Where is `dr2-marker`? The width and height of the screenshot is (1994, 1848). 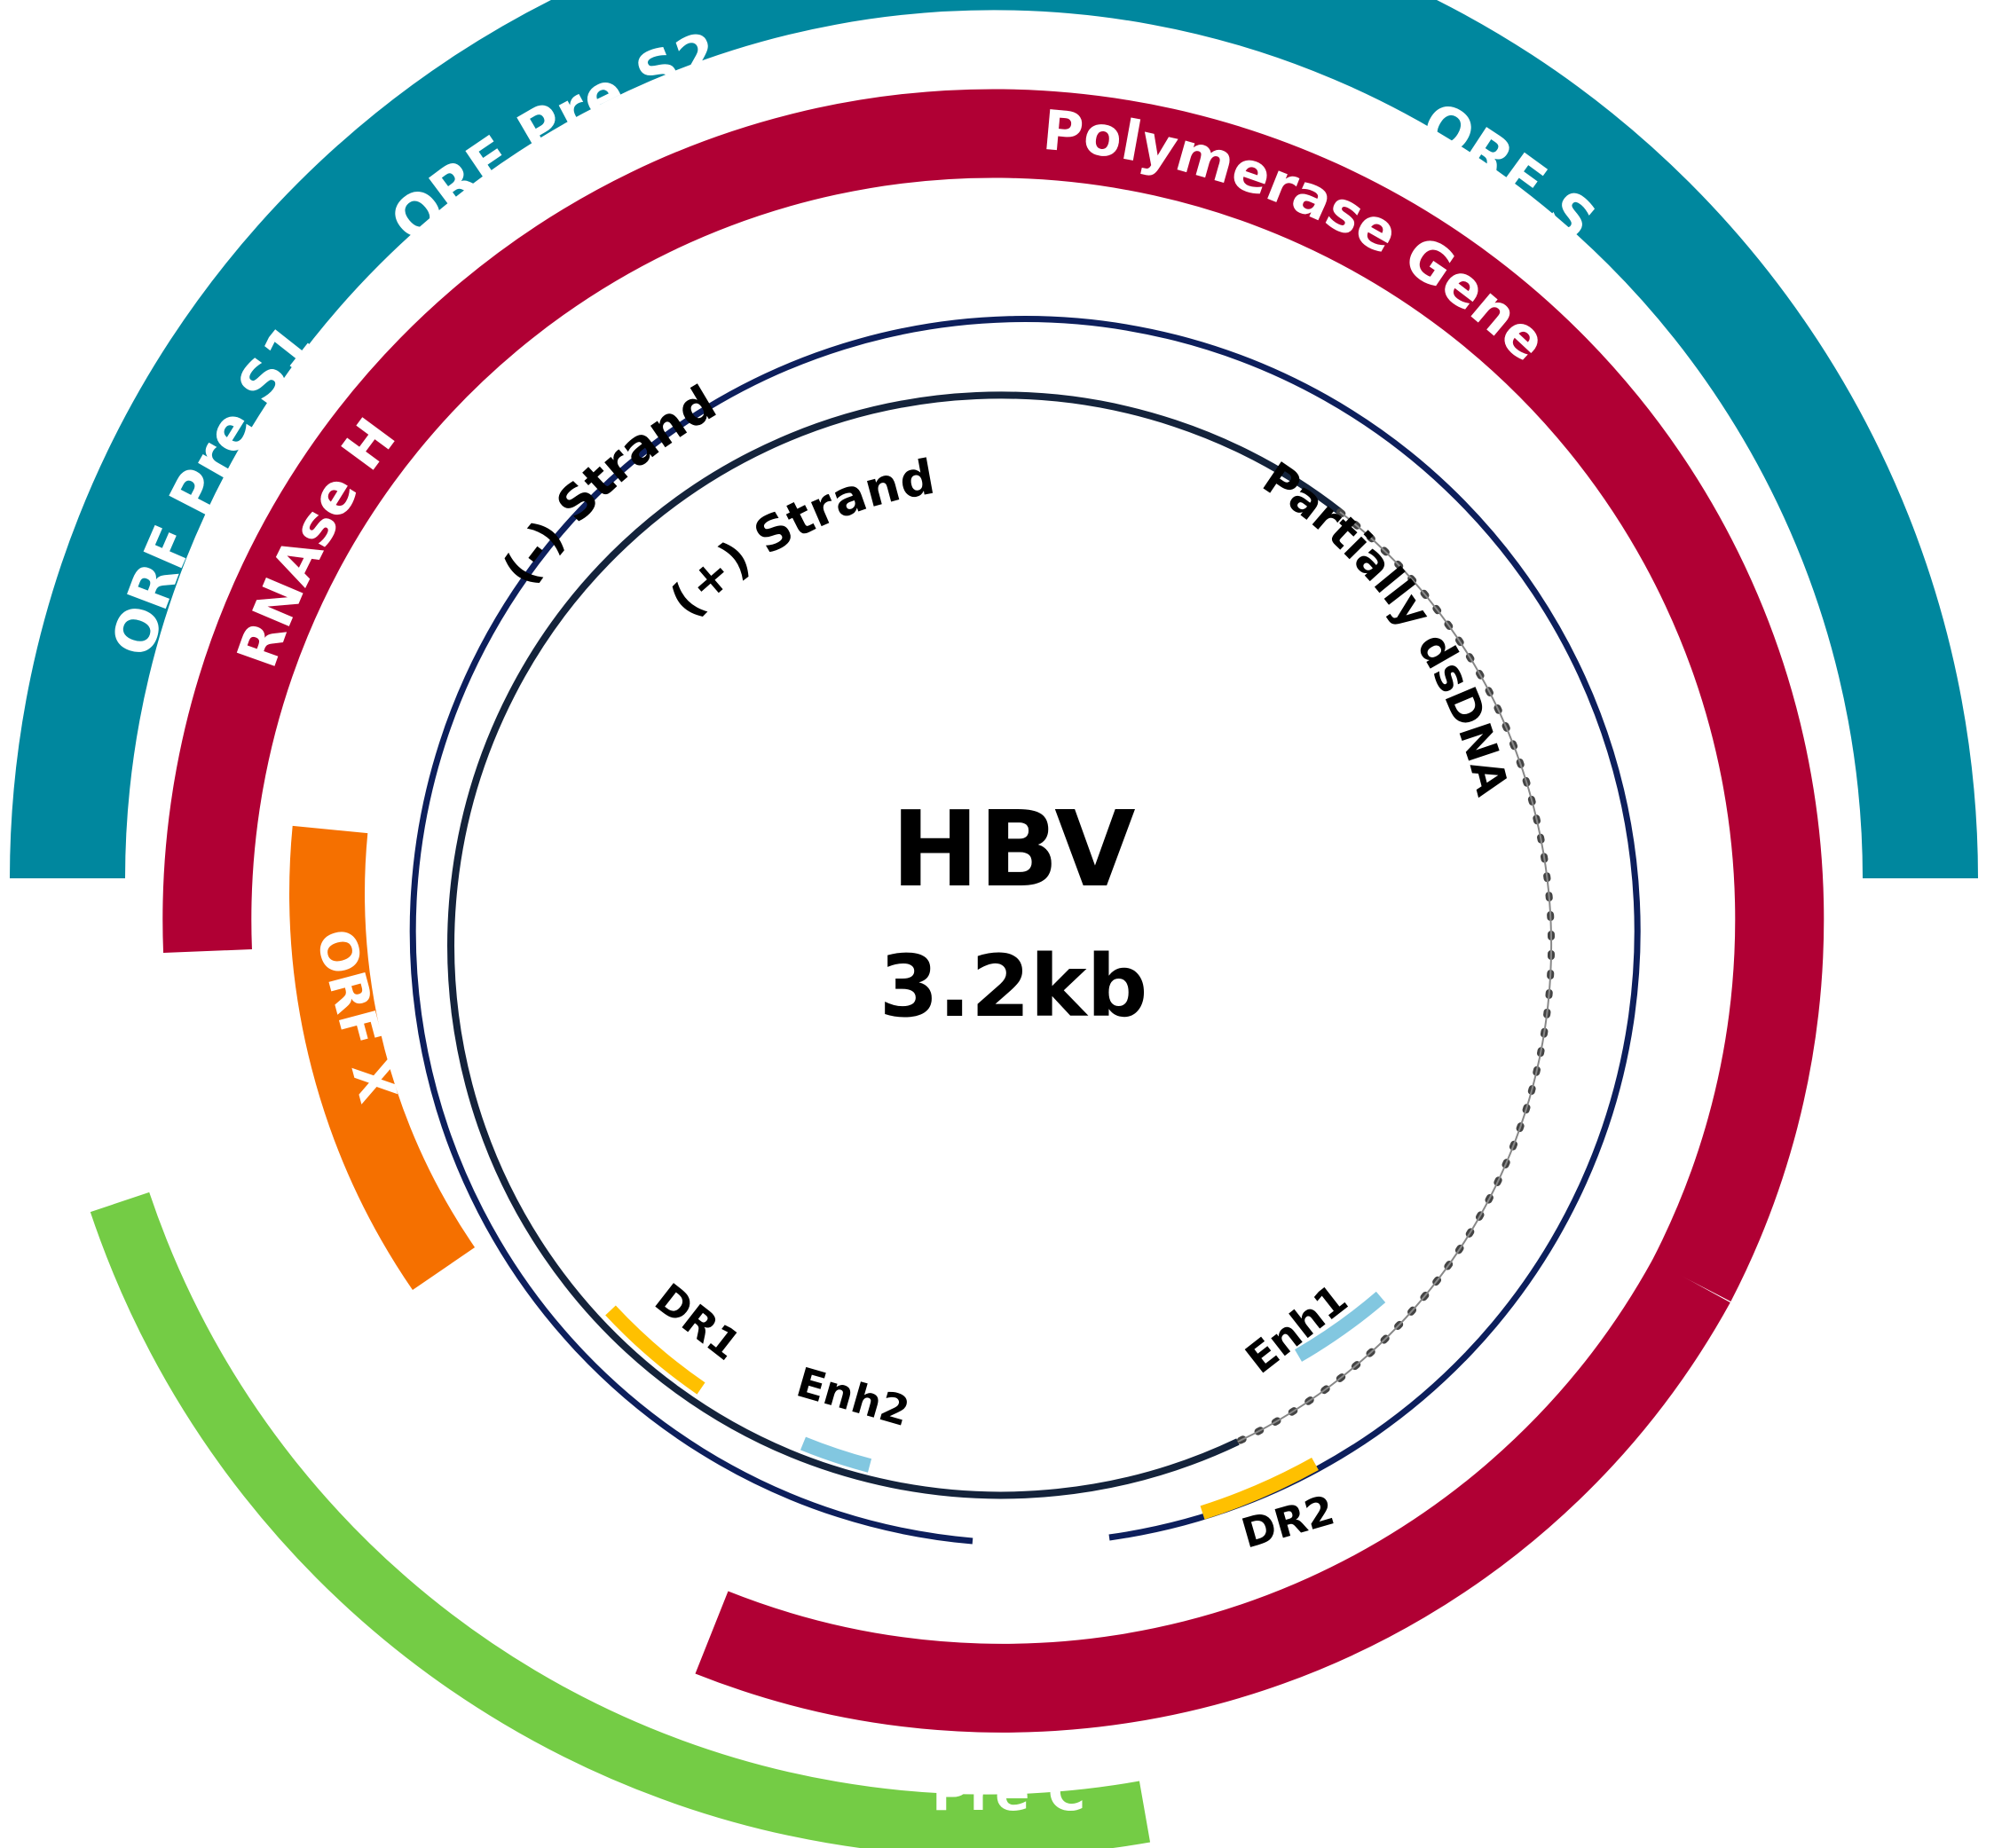 dr2-marker is located at coordinates (1259, 1489).